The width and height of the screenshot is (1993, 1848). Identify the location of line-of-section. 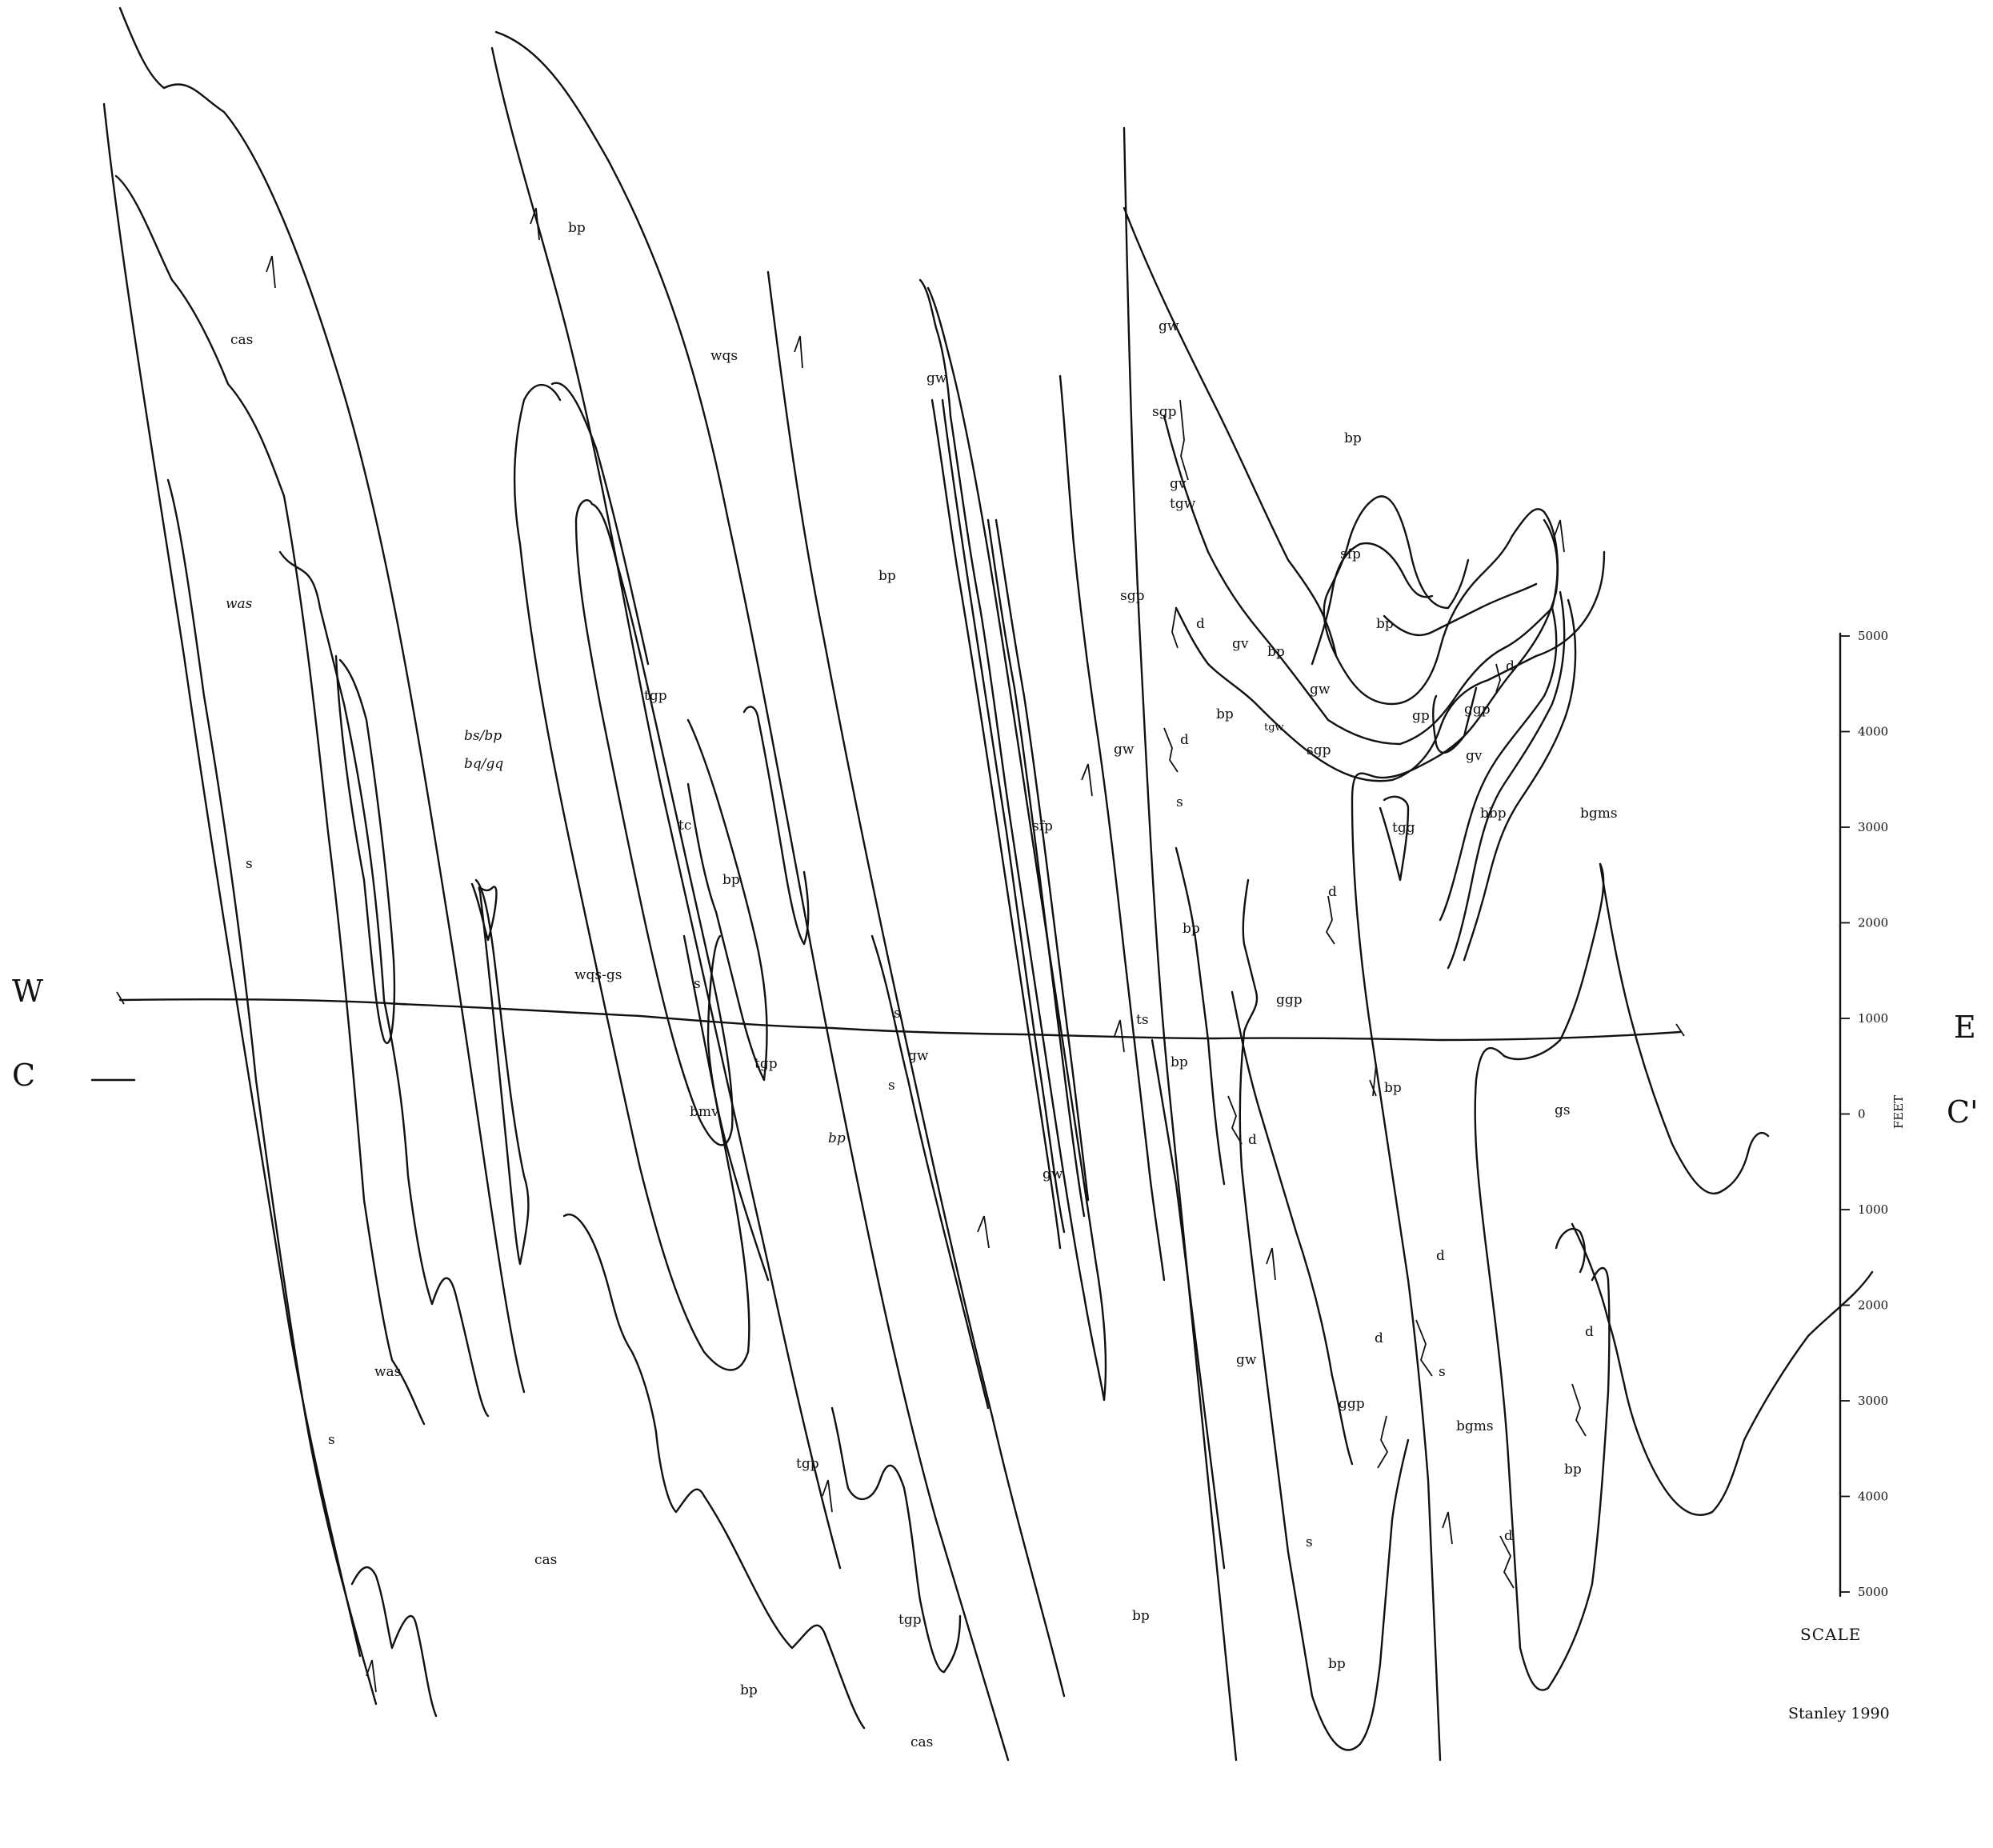
(900, 1020).